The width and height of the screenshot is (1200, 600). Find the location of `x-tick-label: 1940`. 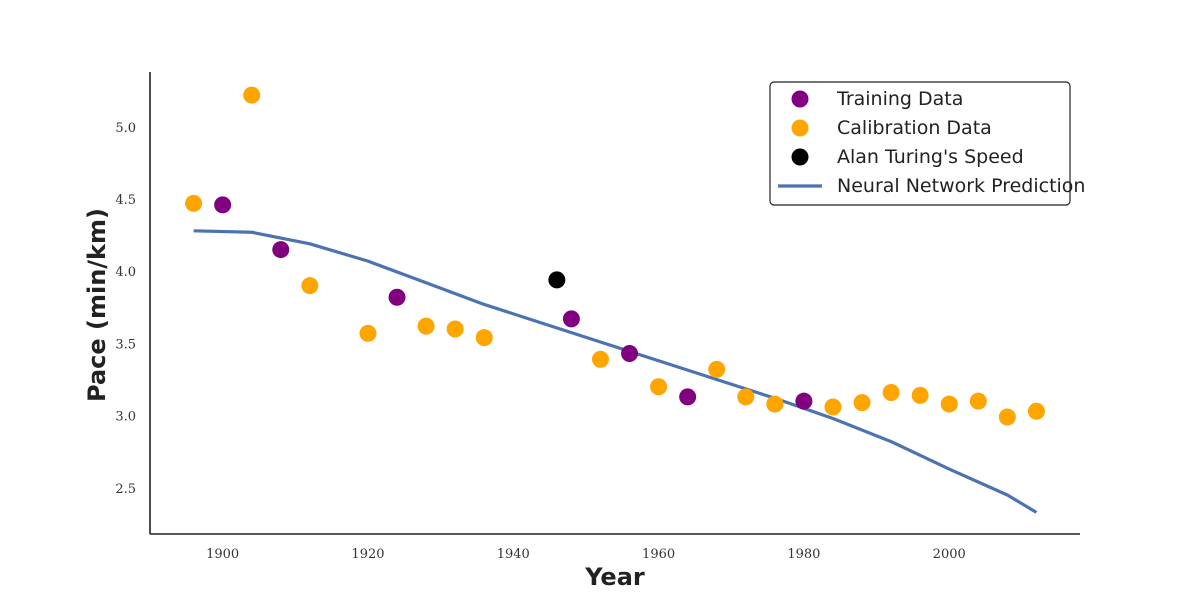

x-tick-label: 1940 is located at coordinates (513, 554).